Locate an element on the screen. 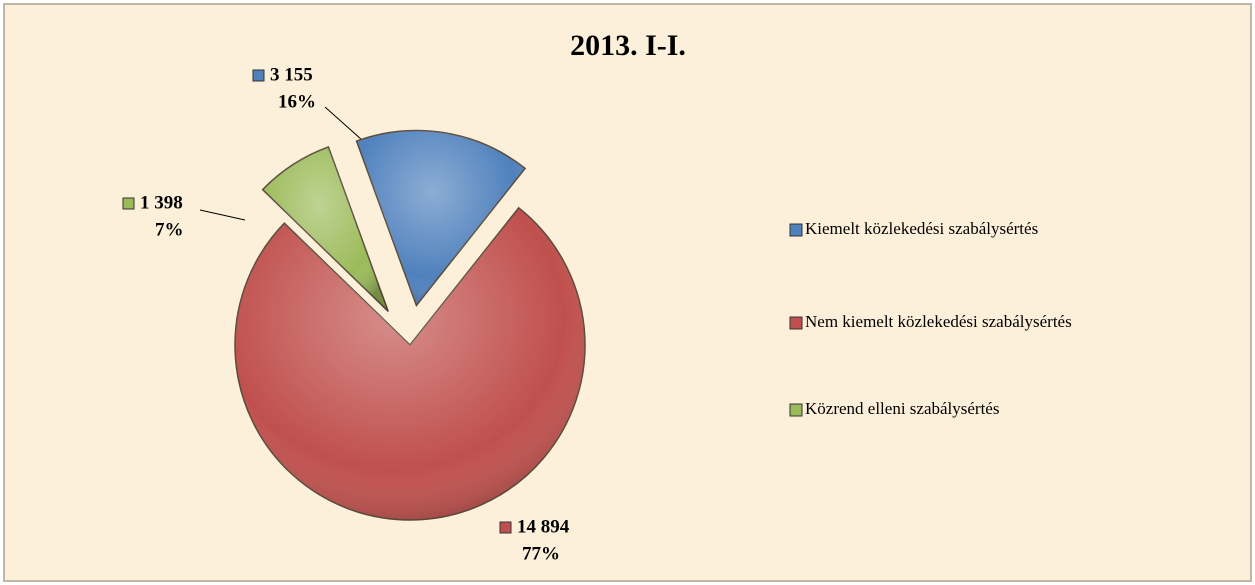  data-label: 1 398 is located at coordinates (161, 202).